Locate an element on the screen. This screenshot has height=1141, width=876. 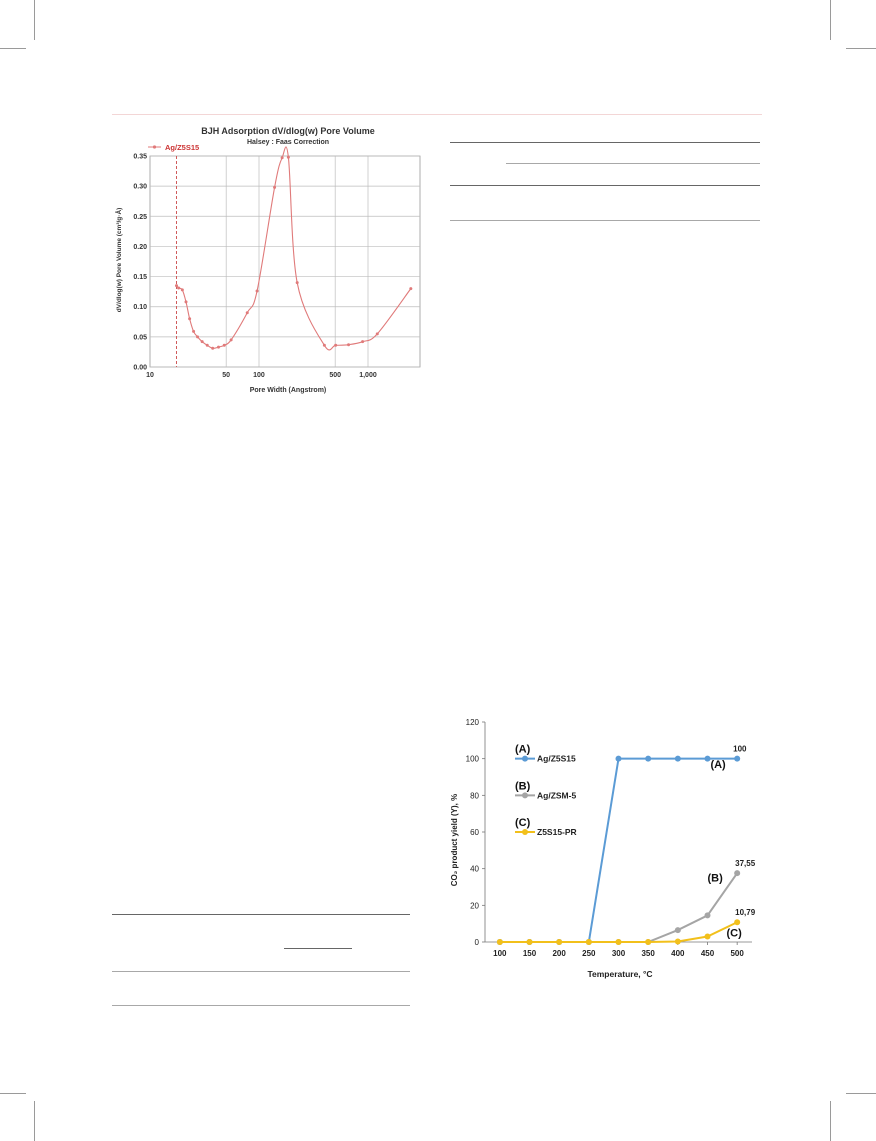
plot-area is located at coordinates (285, 261).